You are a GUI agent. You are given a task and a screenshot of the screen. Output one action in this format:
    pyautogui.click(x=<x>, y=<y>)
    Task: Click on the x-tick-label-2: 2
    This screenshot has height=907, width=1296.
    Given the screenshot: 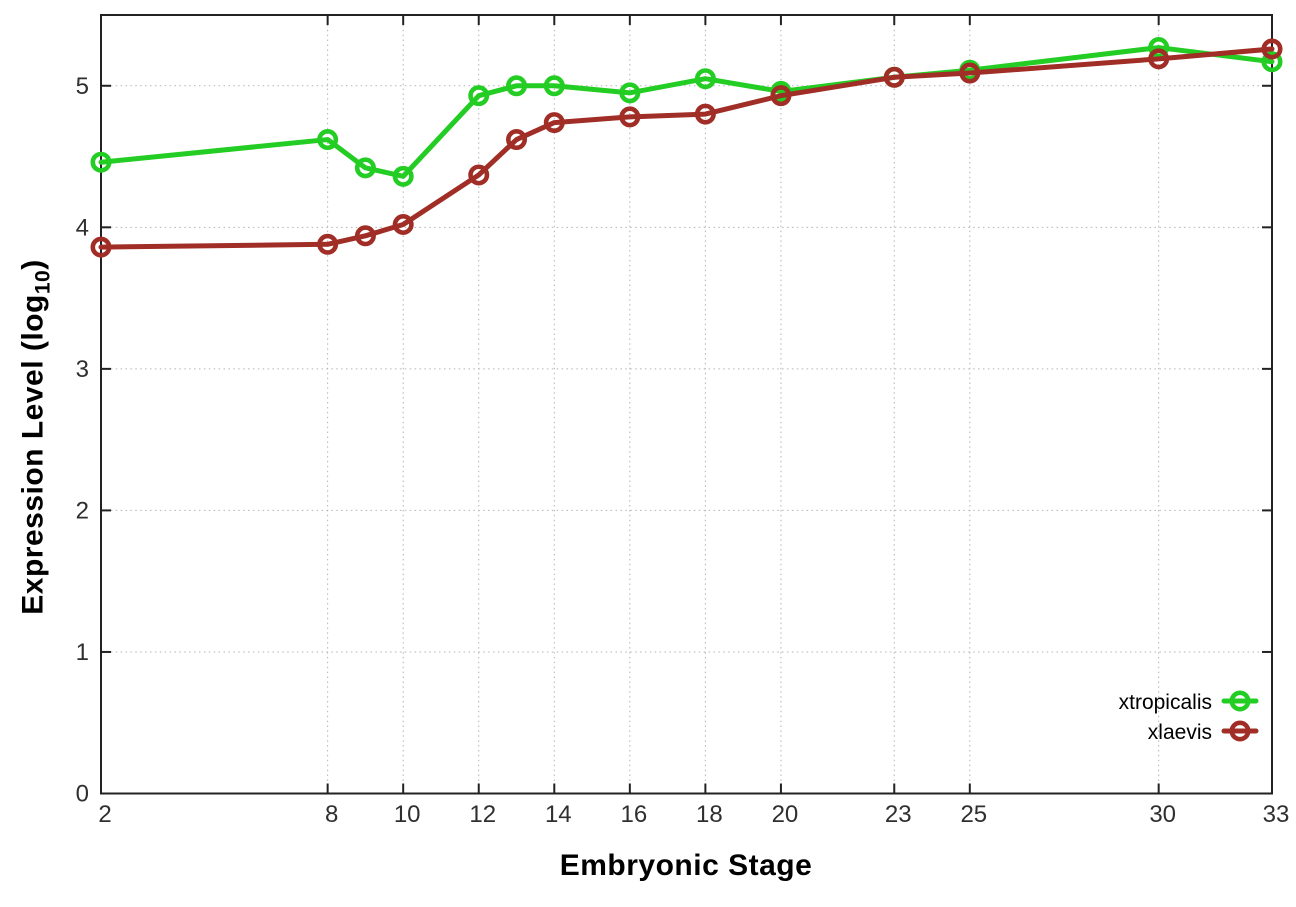 What is the action you would take?
    pyautogui.click(x=104, y=814)
    